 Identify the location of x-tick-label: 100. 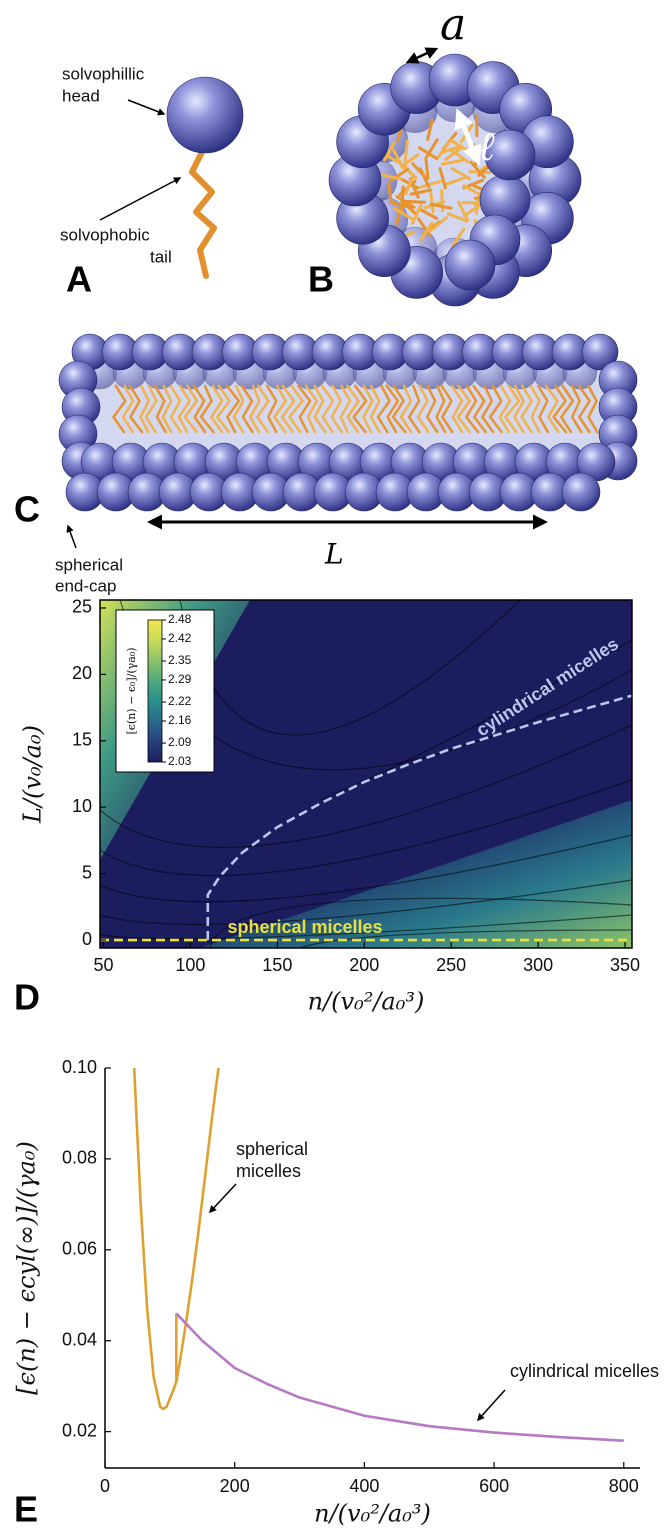
(190, 965).